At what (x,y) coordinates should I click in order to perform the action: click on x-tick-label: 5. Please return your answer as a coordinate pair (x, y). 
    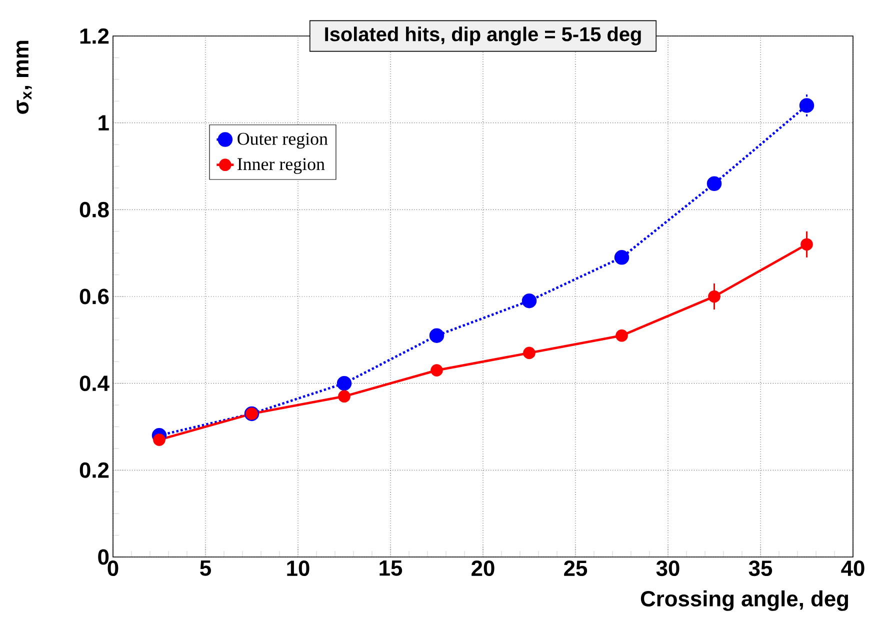
    Looking at the image, I should click on (205, 568).